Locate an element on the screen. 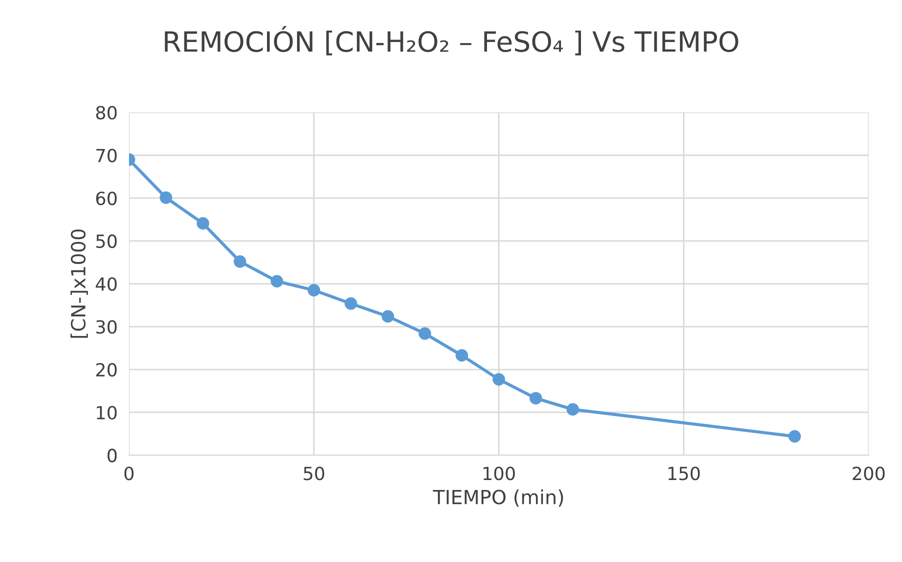 Image resolution: width=902 pixels, height=562 pixels. x-tick-label: 50 is located at coordinates (314, 473).